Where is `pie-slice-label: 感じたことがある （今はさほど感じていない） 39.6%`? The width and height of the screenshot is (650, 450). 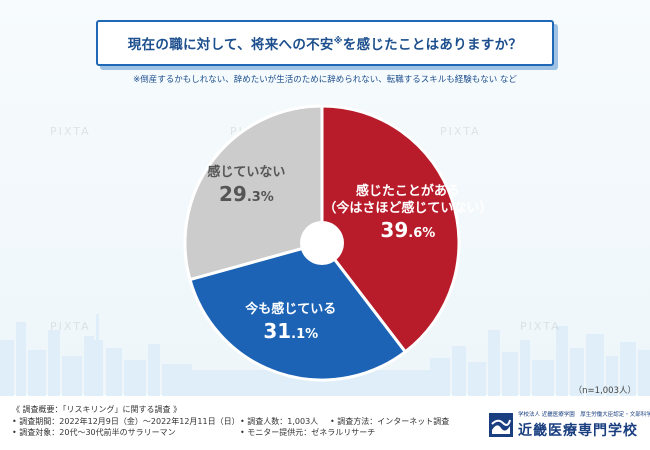
pie-slice-label: 感じたことがある （今はさほど感じていない） 39.6% is located at coordinates (407, 215).